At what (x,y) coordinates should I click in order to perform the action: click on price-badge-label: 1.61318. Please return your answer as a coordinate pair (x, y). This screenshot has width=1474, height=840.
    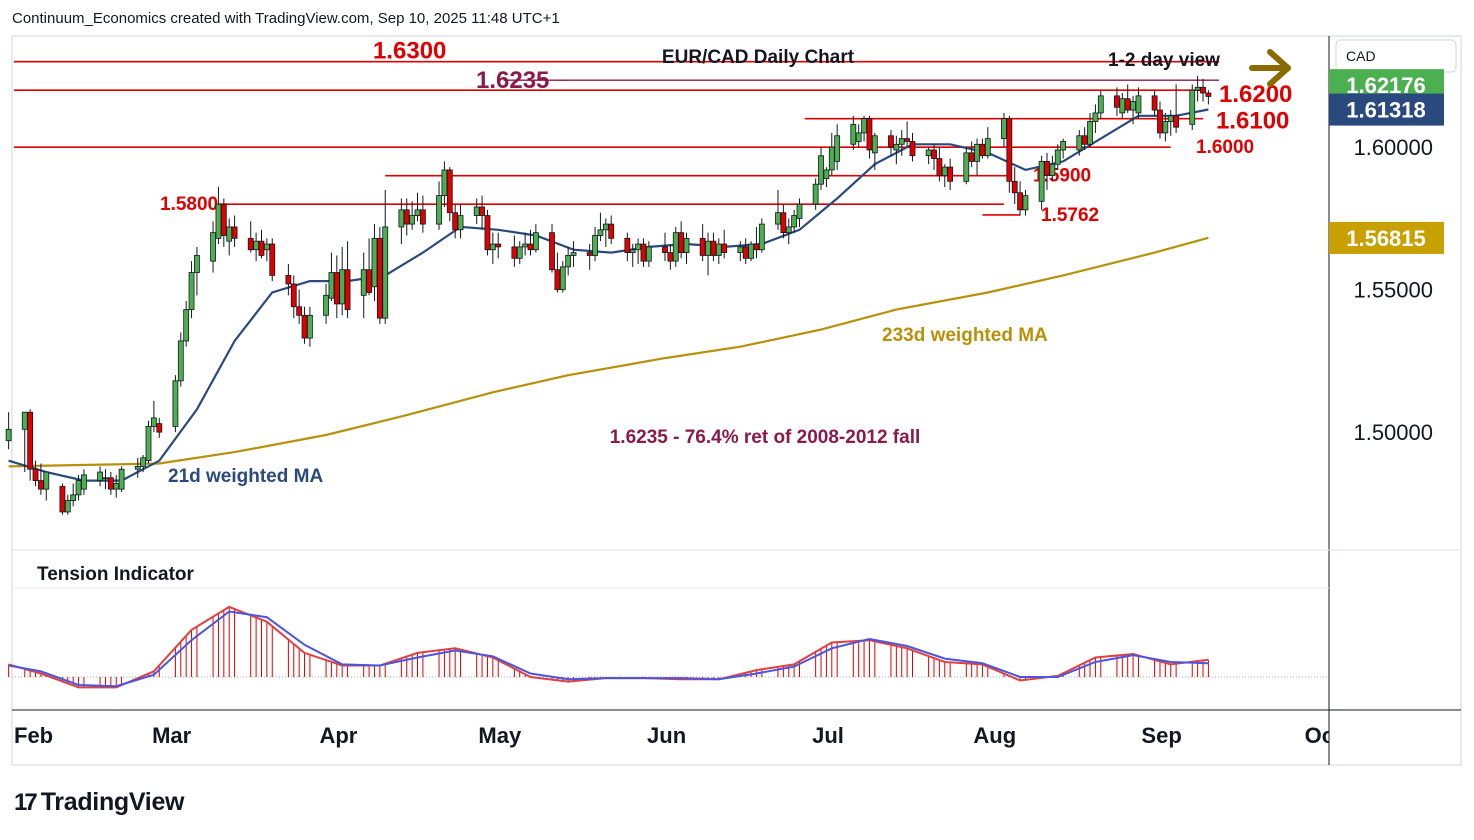
    Looking at the image, I should click on (1386, 110).